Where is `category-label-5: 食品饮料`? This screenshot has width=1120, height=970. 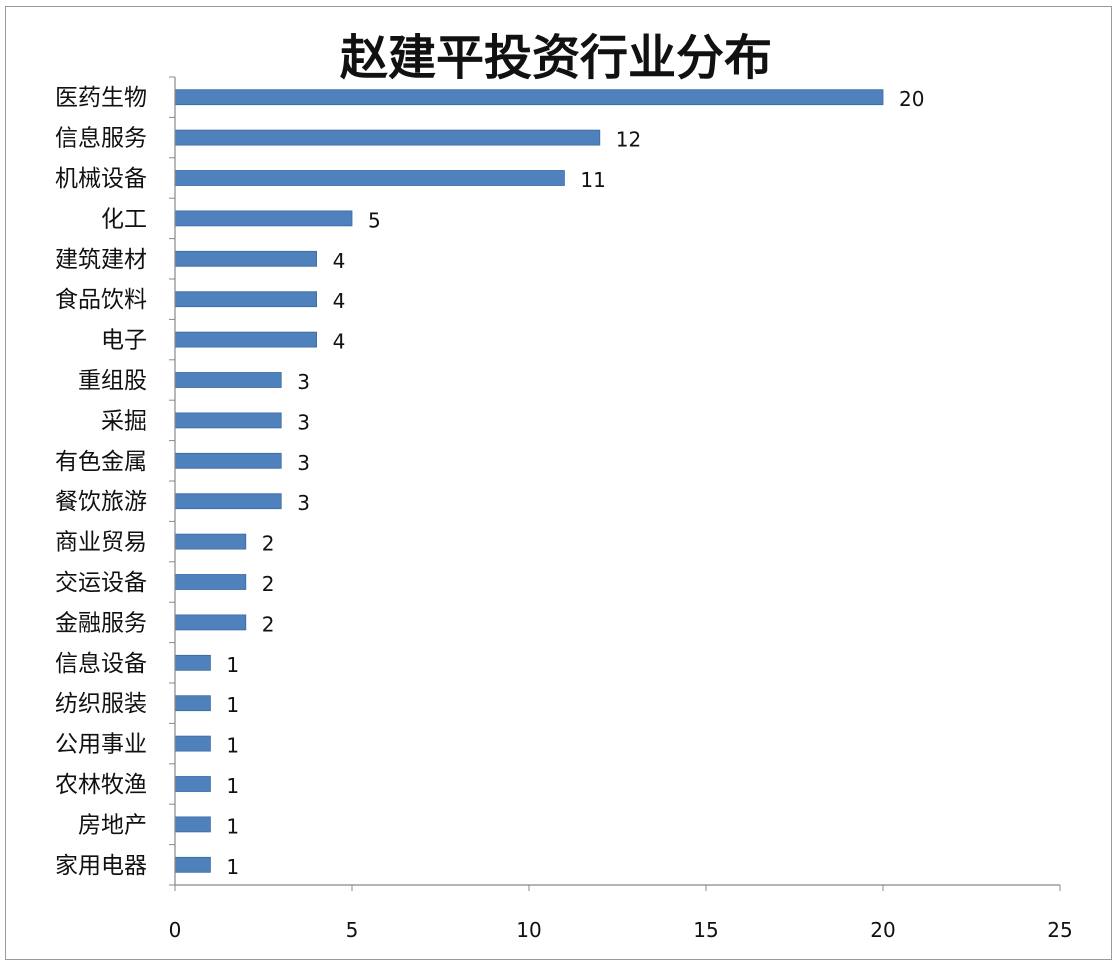
category-label-5: 食品饮料 is located at coordinates (101, 300).